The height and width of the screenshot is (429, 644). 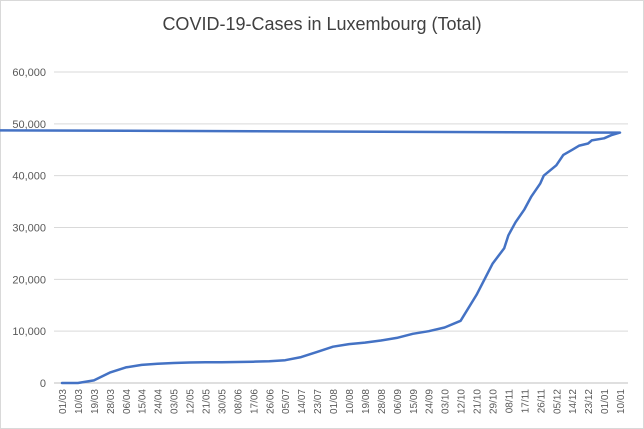 I want to click on x-tick-label: 01/01, so click(x=605, y=401).